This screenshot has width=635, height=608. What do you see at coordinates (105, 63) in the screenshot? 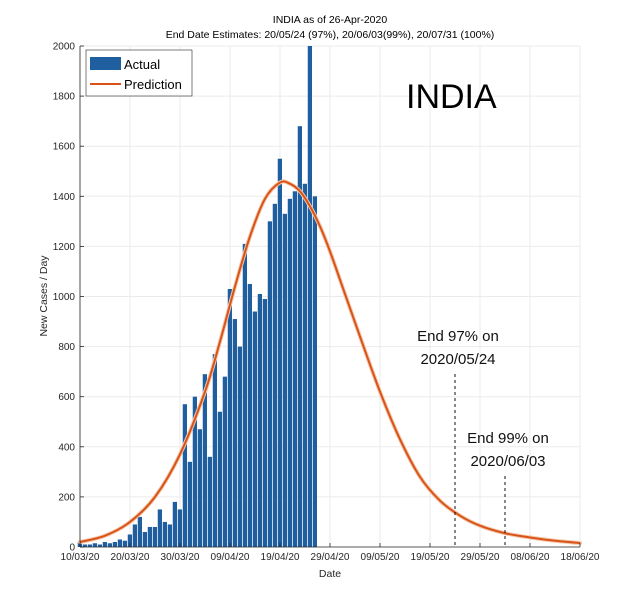
I see `legend-swatch-actual` at bounding box center [105, 63].